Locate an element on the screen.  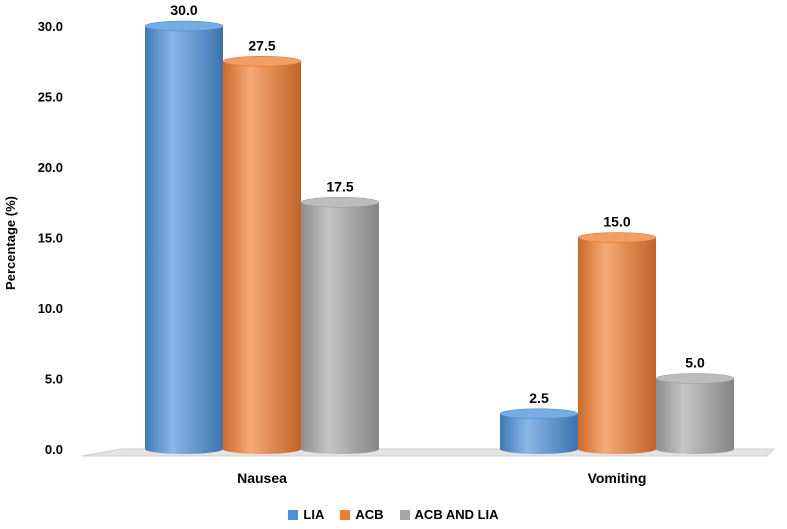
legend-item: ACB is located at coordinates (362, 514).